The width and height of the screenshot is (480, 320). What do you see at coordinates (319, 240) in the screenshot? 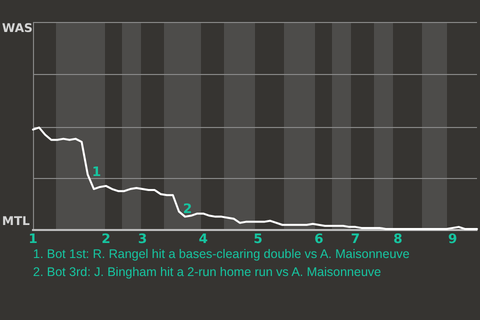
I see `x-tick-label: 6` at bounding box center [319, 240].